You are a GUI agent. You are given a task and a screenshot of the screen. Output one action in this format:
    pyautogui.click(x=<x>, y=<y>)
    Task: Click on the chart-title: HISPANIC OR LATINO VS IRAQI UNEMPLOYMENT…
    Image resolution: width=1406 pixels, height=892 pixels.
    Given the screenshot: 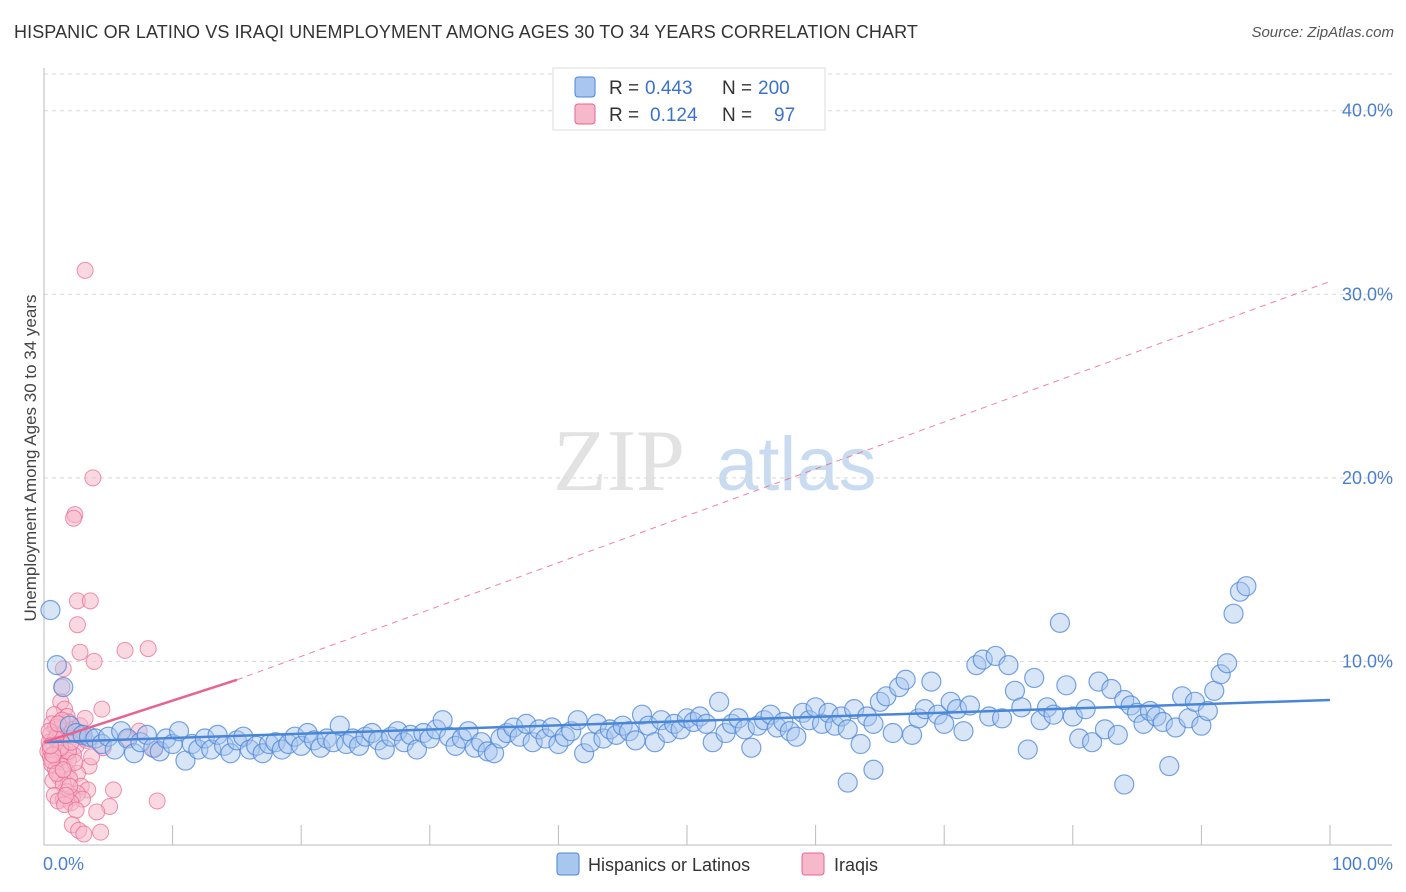 What is the action you would take?
    pyautogui.click(x=466, y=32)
    